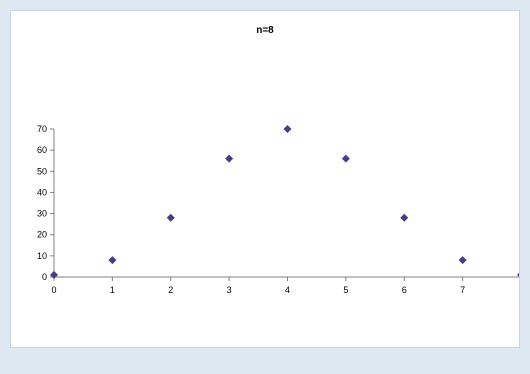 The height and width of the screenshot is (374, 530). I want to click on x-tick-label: 2, so click(170, 290).